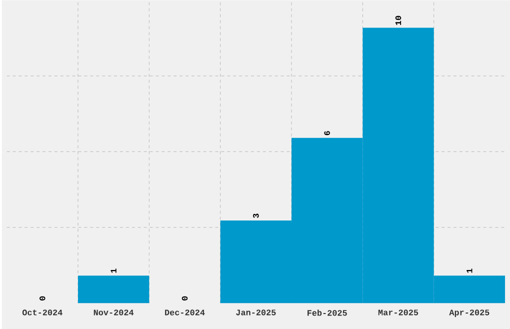  I want to click on data-label: 10, so click(398, 20).